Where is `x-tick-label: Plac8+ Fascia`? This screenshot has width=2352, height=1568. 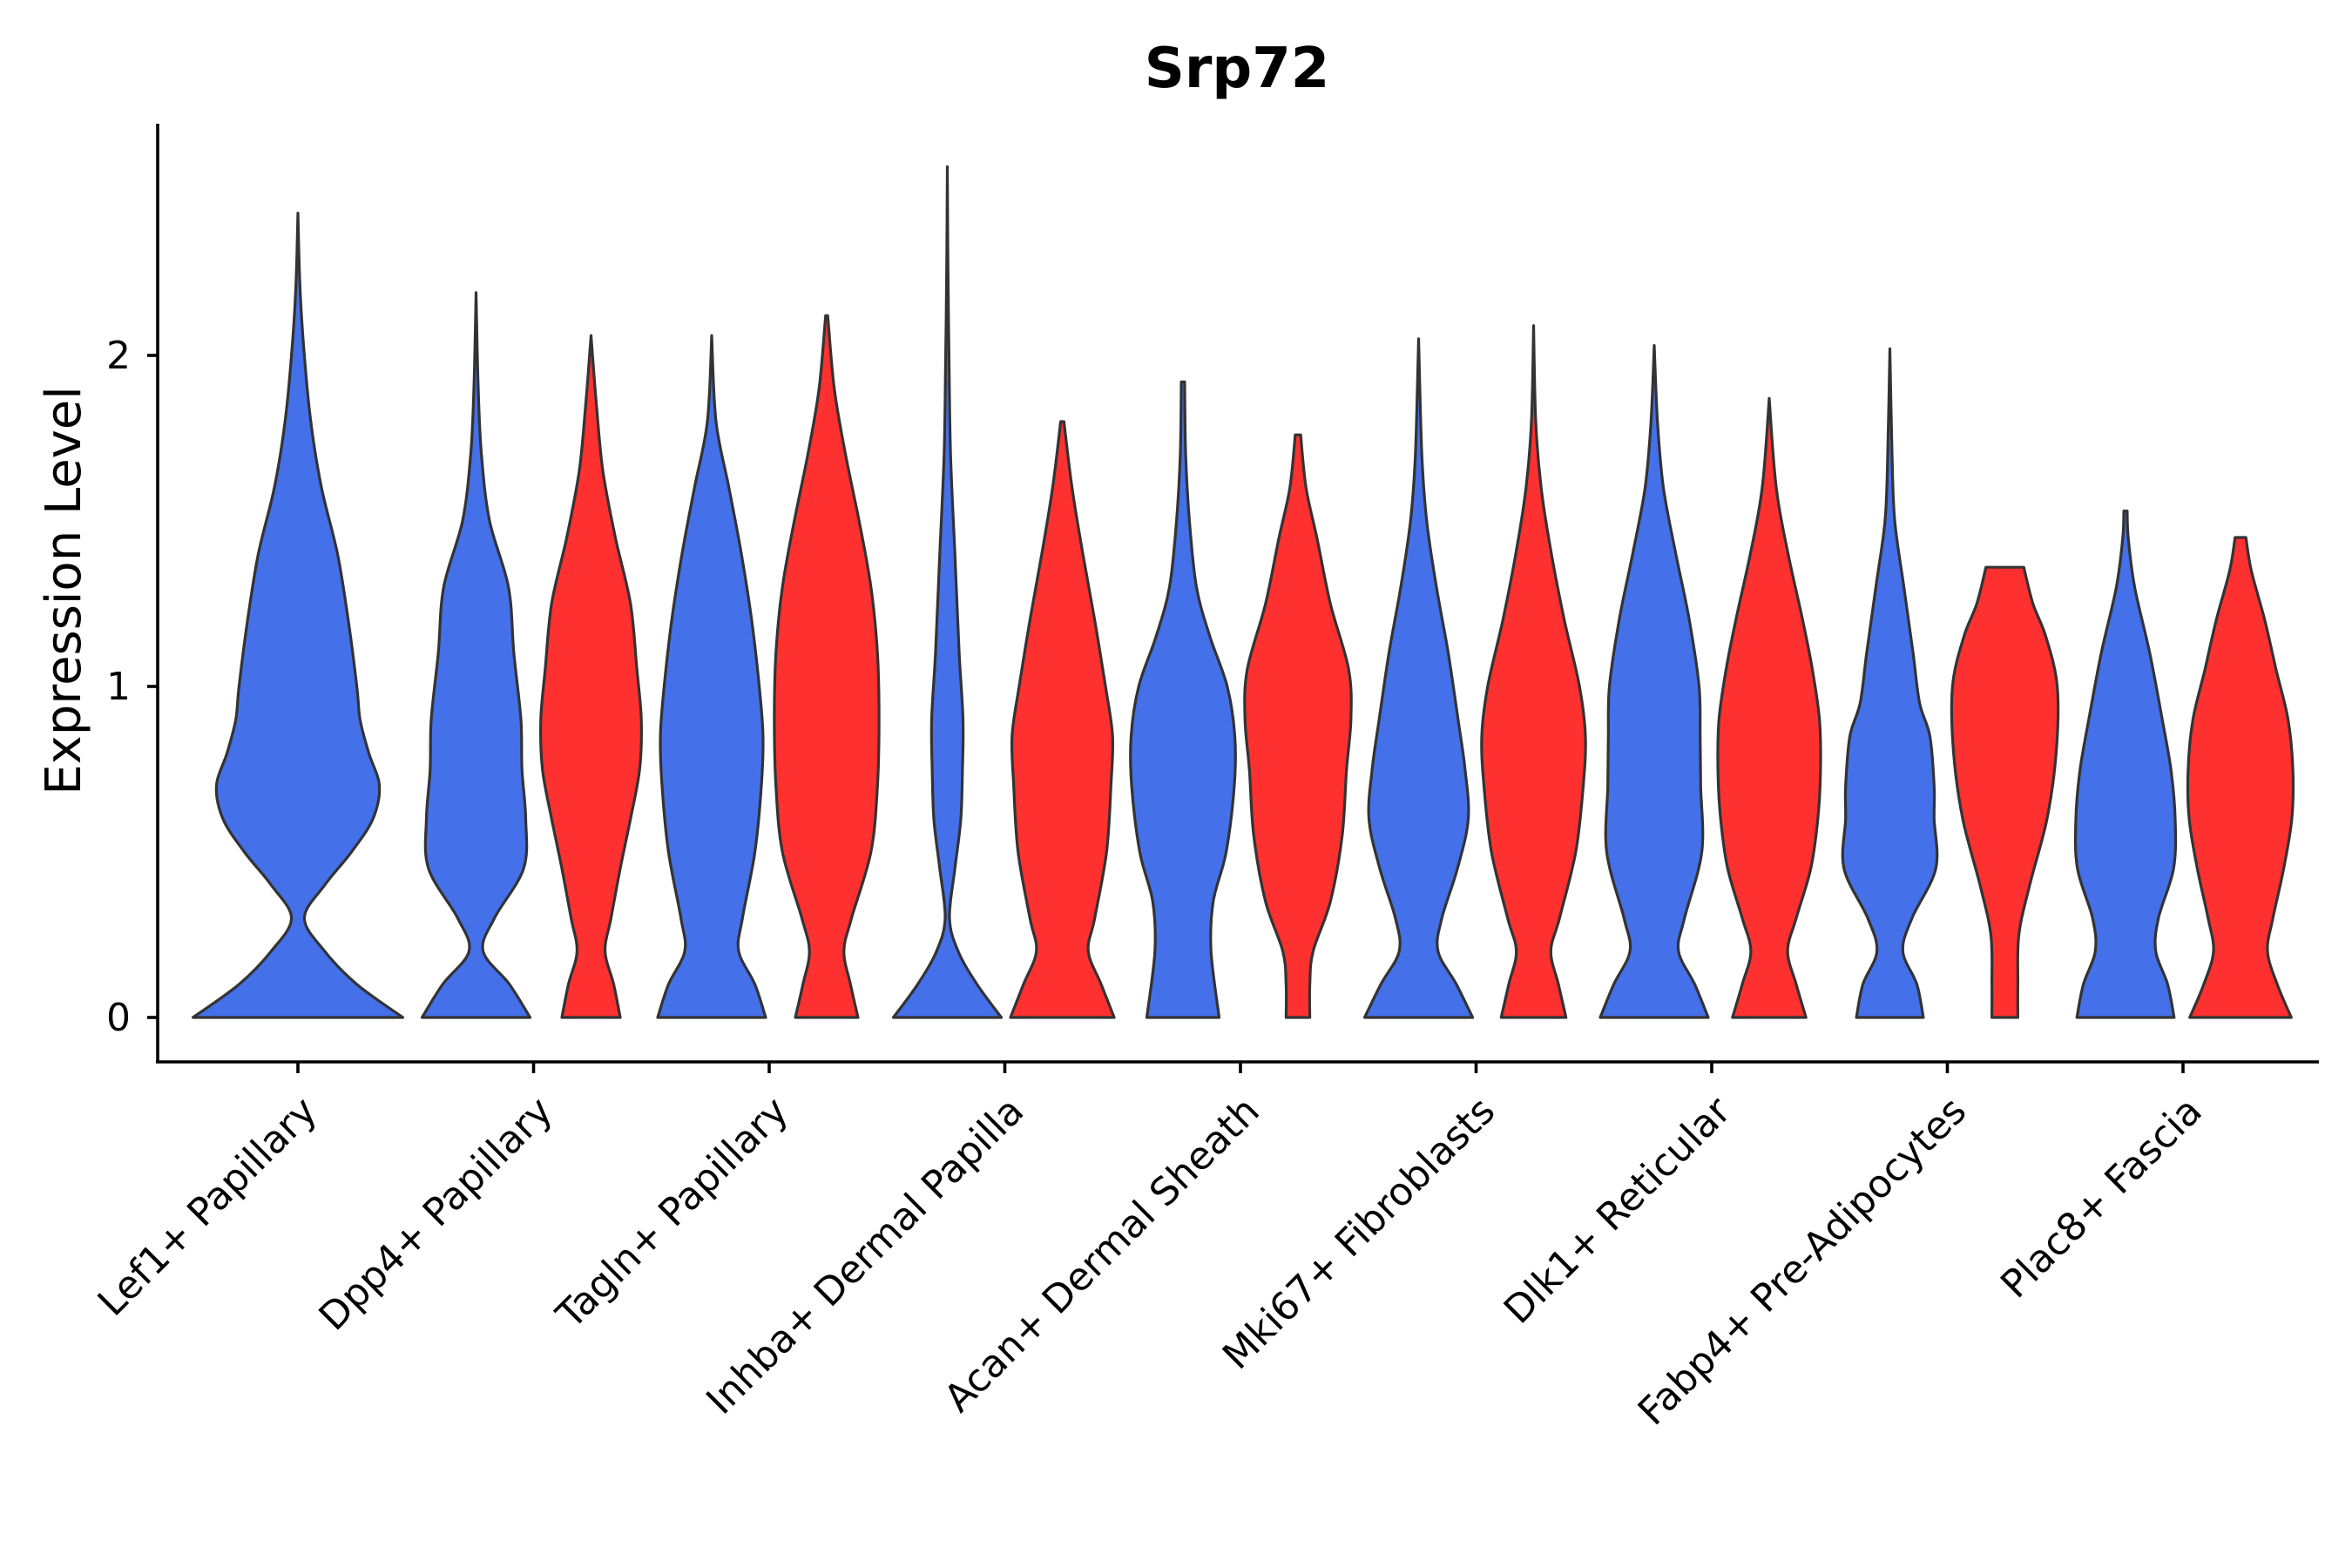 x-tick-label: Plac8+ Fascia is located at coordinates (2101, 1198).